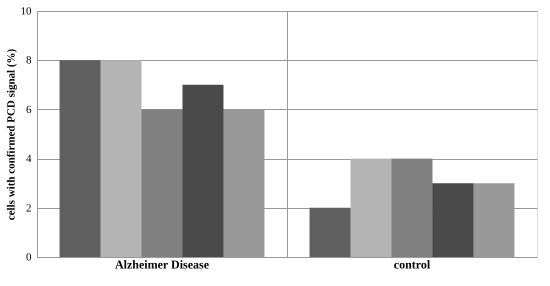  I want to click on y-tick-label: 6, so click(29, 110).